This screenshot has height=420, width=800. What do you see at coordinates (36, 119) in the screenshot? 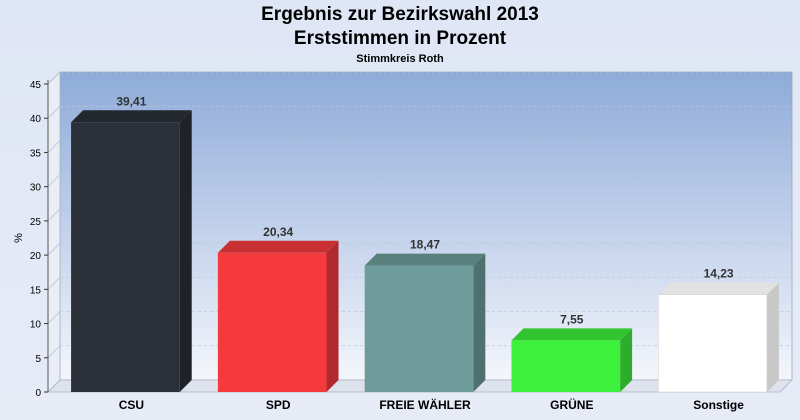
I see `y-tick-label: 40` at bounding box center [36, 119].